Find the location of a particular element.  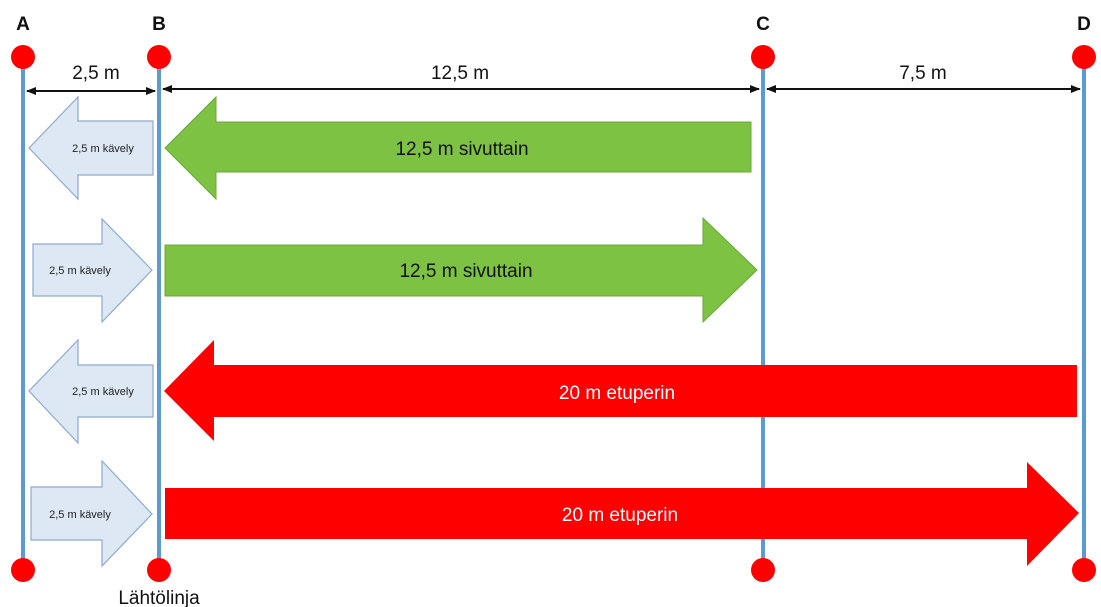

dot-c-bottom is located at coordinates (763, 570).